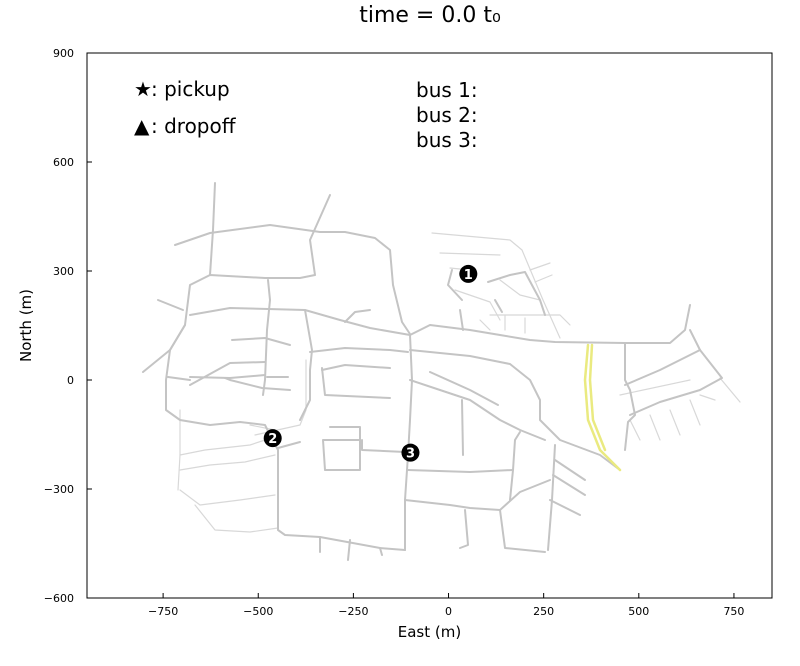 The width and height of the screenshot is (800, 666). I want to click on bus-3-status: bus 3:, so click(447, 140).